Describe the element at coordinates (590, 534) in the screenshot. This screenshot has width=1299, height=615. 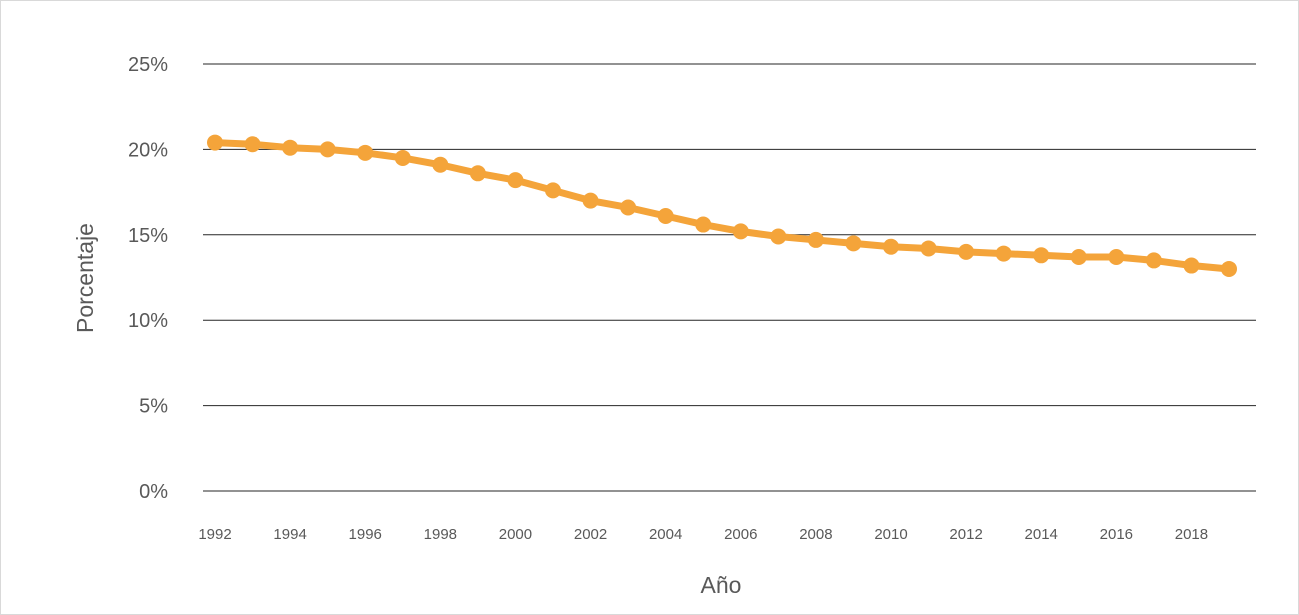
I see `x-tick-label: 2002` at that location.